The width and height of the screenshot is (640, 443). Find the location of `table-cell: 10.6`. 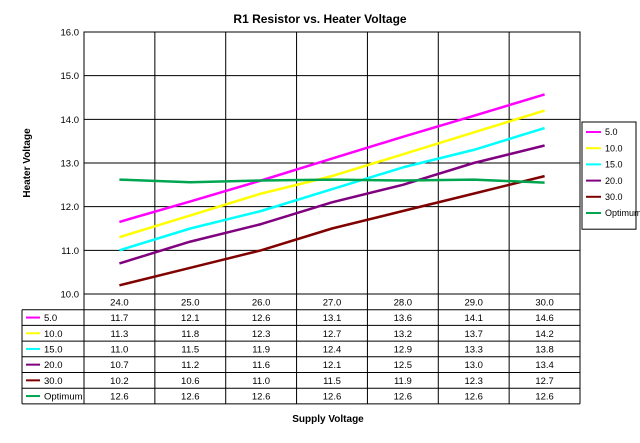

table-cell: 10.6 is located at coordinates (190, 381).